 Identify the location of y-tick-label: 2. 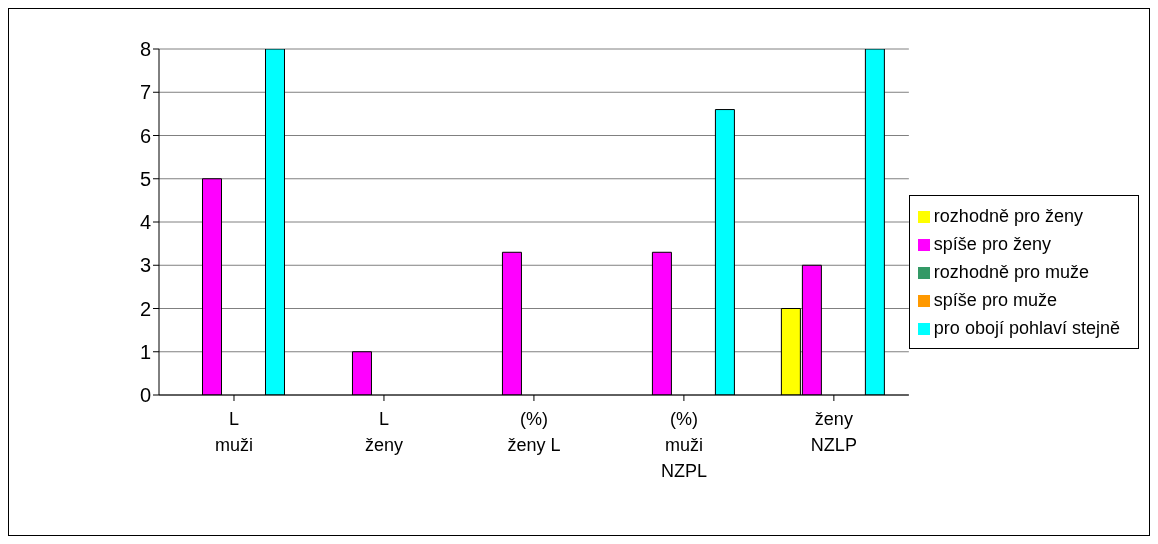
(145, 308).